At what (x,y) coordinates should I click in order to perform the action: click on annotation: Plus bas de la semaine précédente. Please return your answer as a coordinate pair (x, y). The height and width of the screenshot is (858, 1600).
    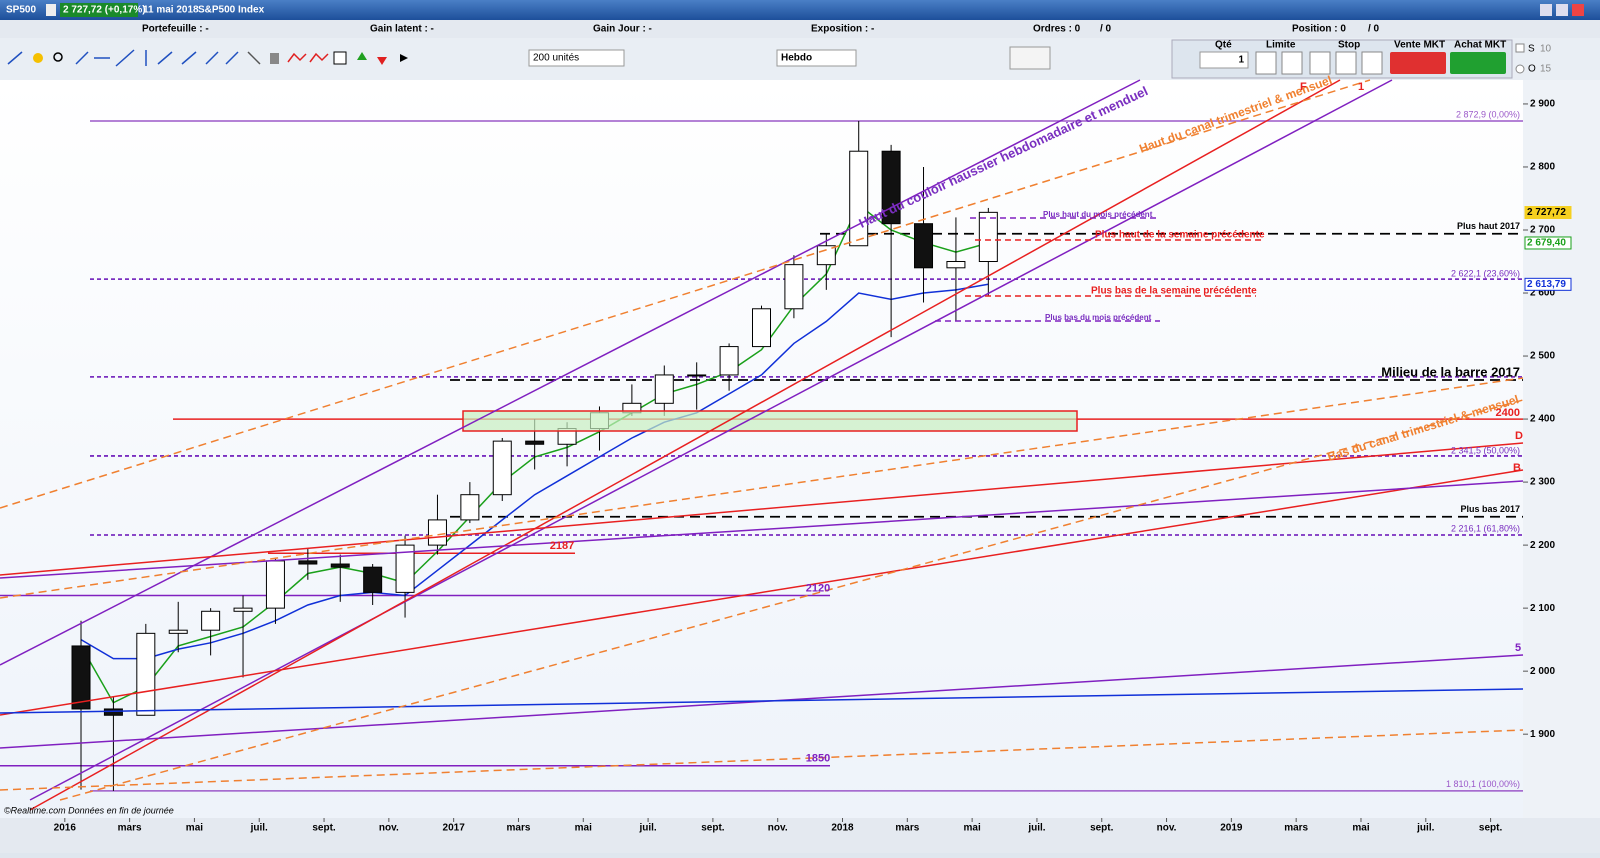
    Looking at the image, I should click on (1174, 291).